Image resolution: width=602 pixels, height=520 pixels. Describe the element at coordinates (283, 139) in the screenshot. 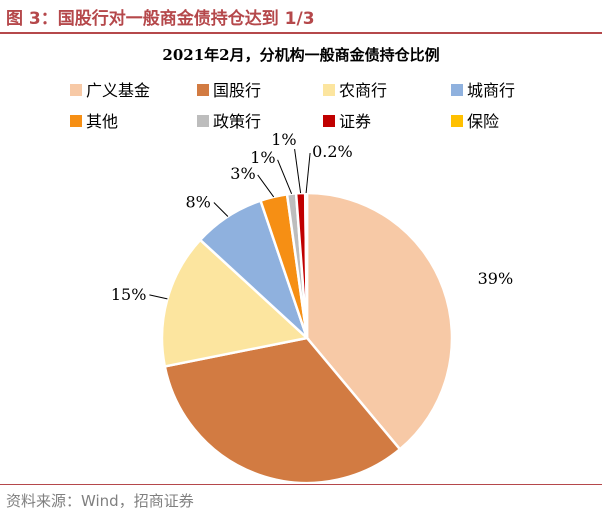

I see `data-label-6: 1%` at that location.